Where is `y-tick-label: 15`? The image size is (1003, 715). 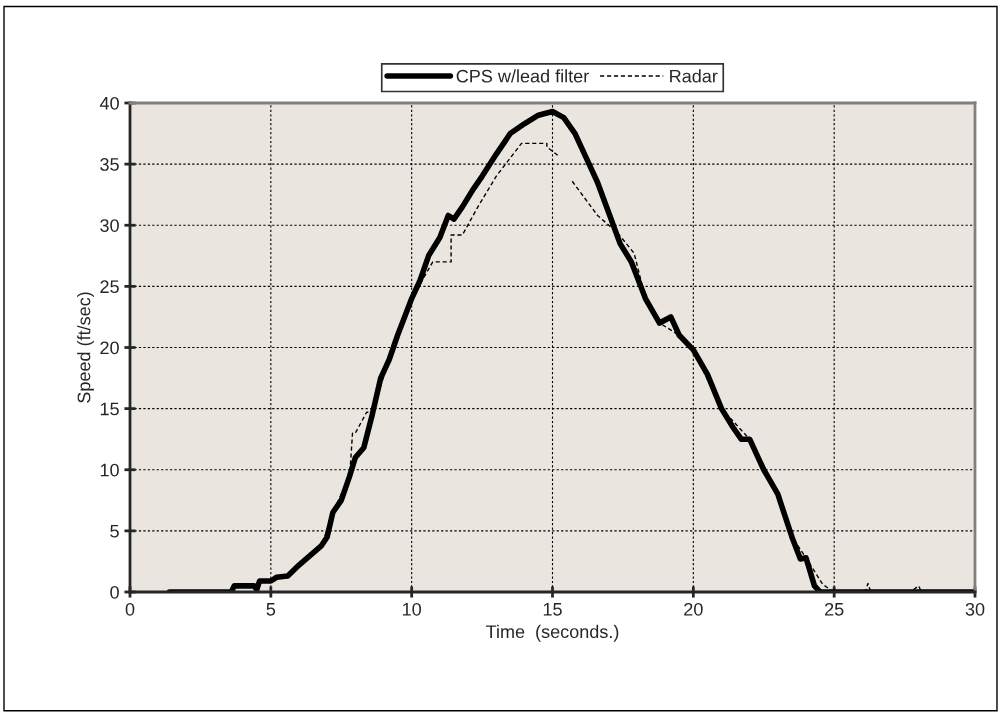 y-tick-label: 15 is located at coordinates (109, 409).